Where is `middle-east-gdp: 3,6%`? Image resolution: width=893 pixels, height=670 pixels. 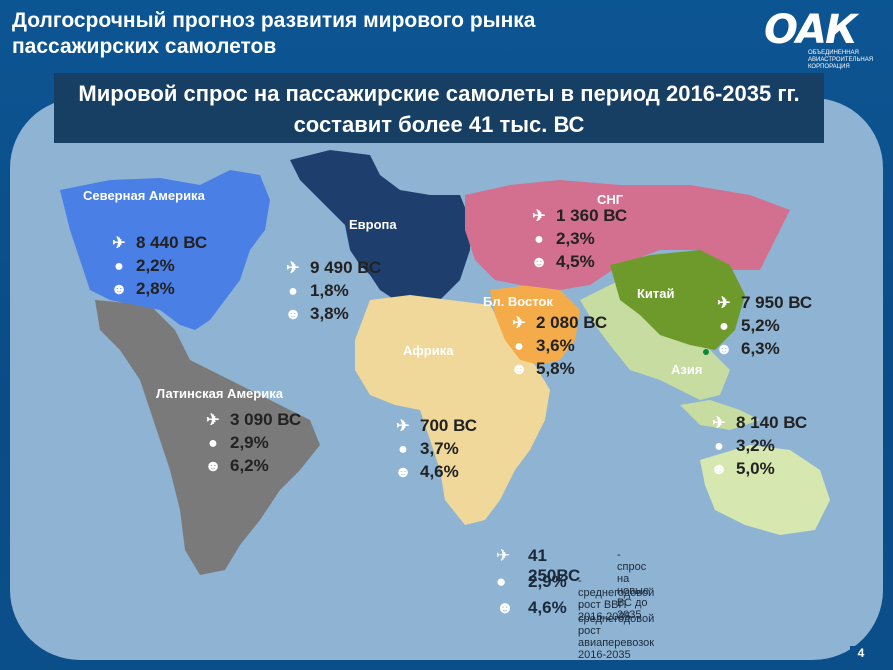 middle-east-gdp: 3,6% is located at coordinates (555, 345).